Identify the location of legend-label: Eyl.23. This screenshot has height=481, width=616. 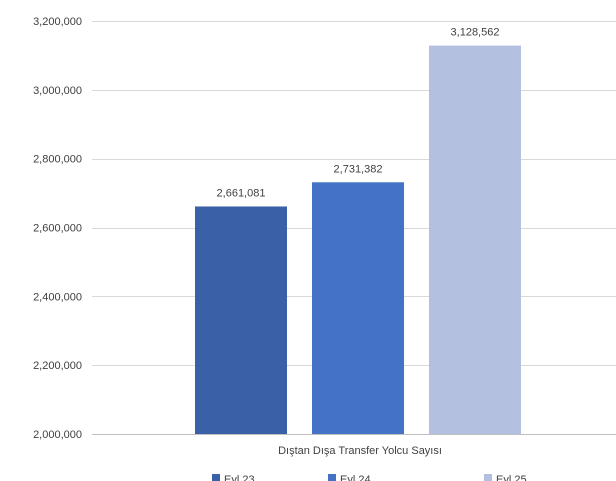
(239, 477).